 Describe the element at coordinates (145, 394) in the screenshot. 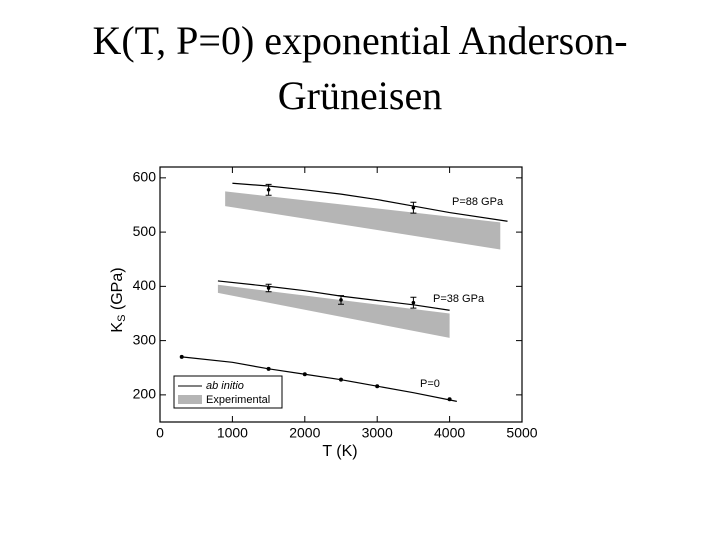

I see `y-tick-label: 200` at that location.